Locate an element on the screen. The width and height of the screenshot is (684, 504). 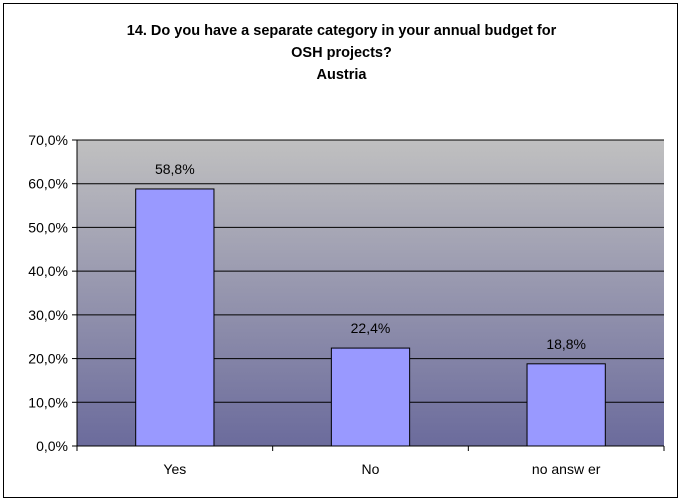
y-tick-label: 50,0% is located at coordinates (48, 227).